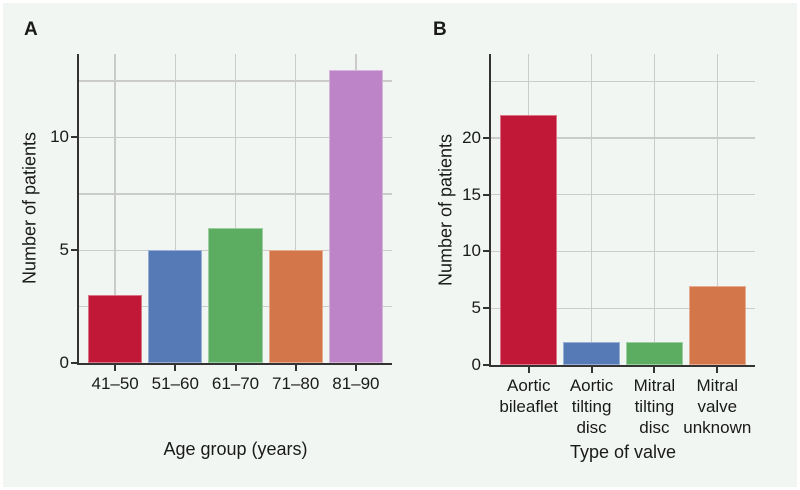 This screenshot has width=800, height=490. I want to click on panel-a-x-axis-title: Age group (years), so click(235, 449).